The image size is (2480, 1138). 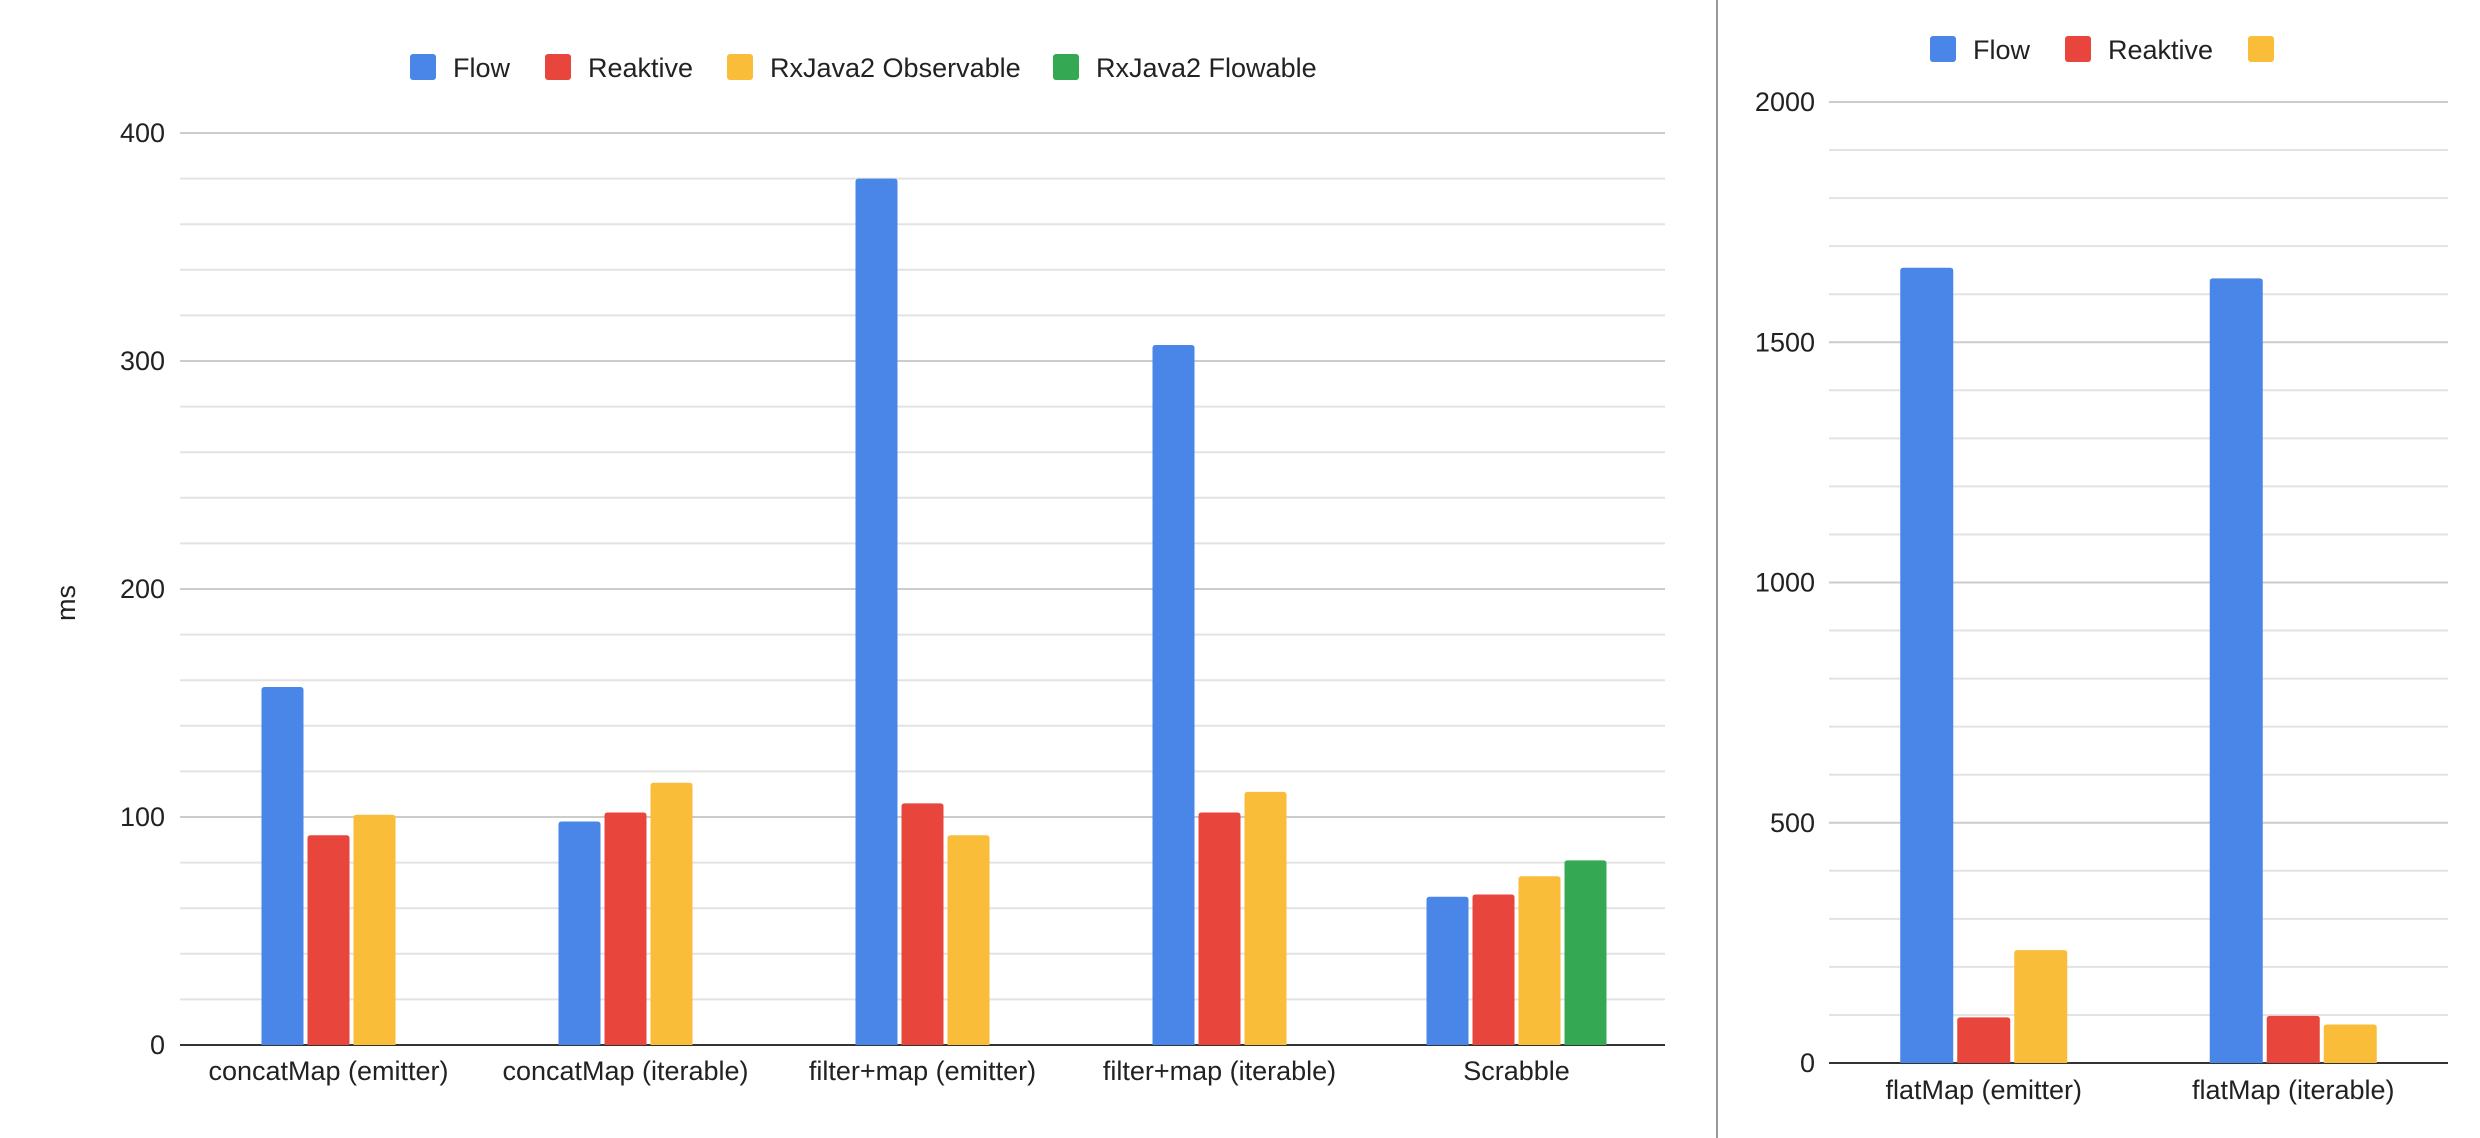 I want to click on x-tick-label: filter+map (emitter), so click(x=922, y=1071).